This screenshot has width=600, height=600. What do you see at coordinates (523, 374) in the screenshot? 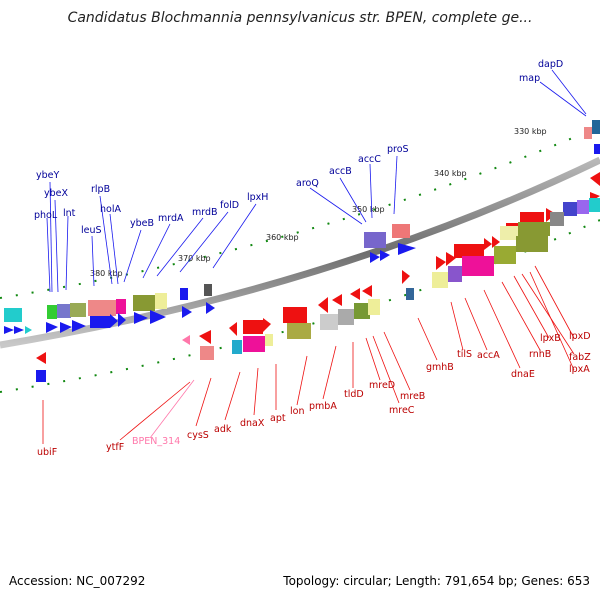
I see `gene-label-dnaE: dnaE` at bounding box center [523, 374].